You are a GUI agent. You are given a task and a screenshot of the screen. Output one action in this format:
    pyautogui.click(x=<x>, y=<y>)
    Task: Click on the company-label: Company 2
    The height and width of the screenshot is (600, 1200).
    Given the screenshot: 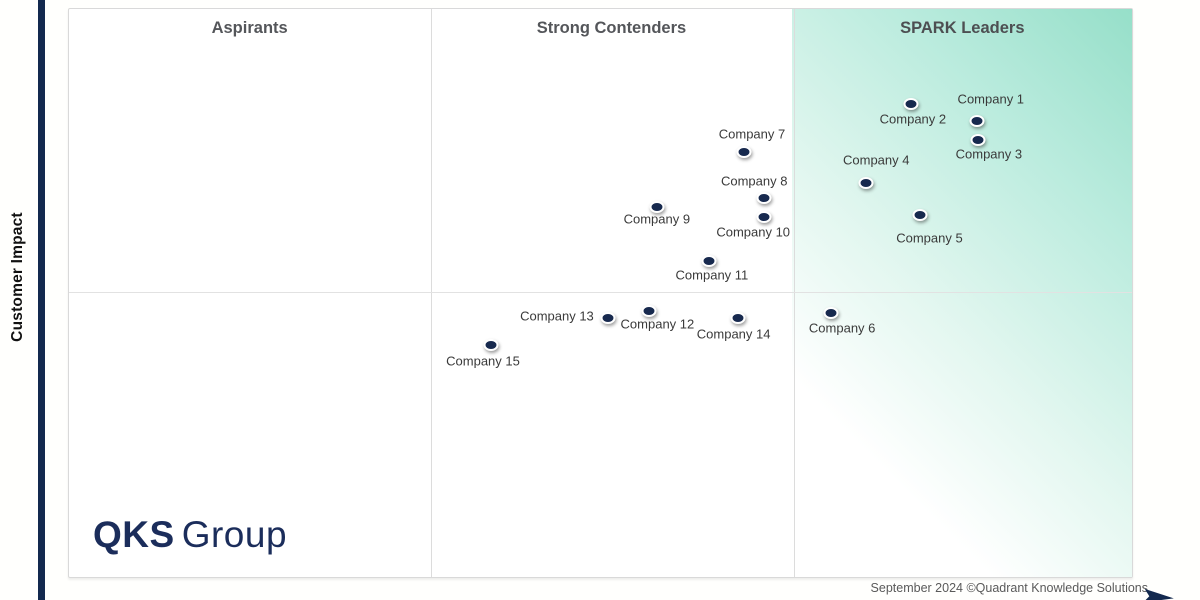 What is the action you would take?
    pyautogui.click(x=913, y=119)
    